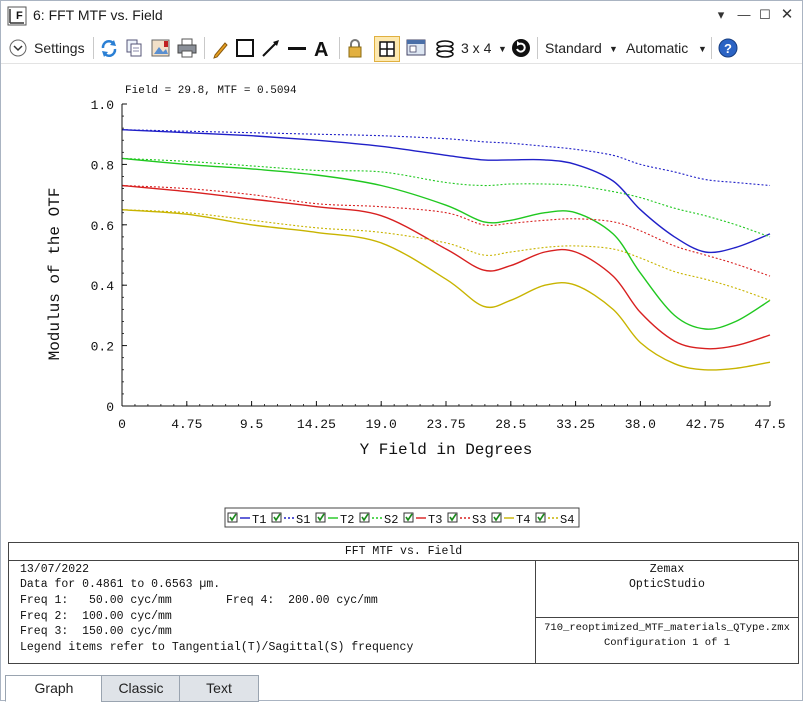 Image resolution: width=803 pixels, height=702 pixels. Describe the element at coordinates (251, 424) in the screenshot. I see `x-tick-label: 9.5` at that location.